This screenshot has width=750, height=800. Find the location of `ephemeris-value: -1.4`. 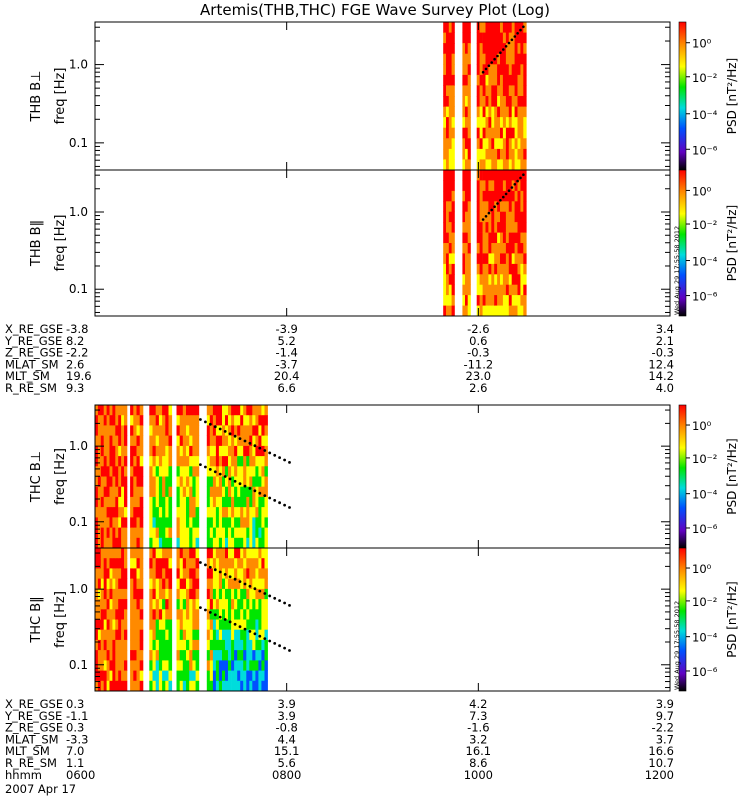

ephemeris-value: -1.4 is located at coordinates (286, 353).